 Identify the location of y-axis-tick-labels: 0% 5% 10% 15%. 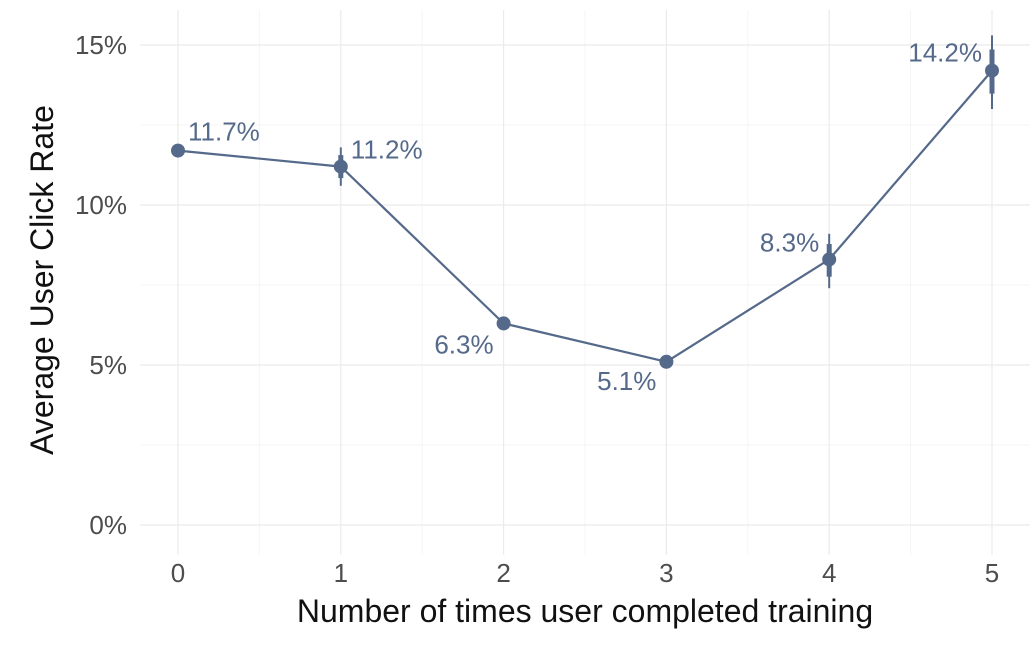
(101, 285).